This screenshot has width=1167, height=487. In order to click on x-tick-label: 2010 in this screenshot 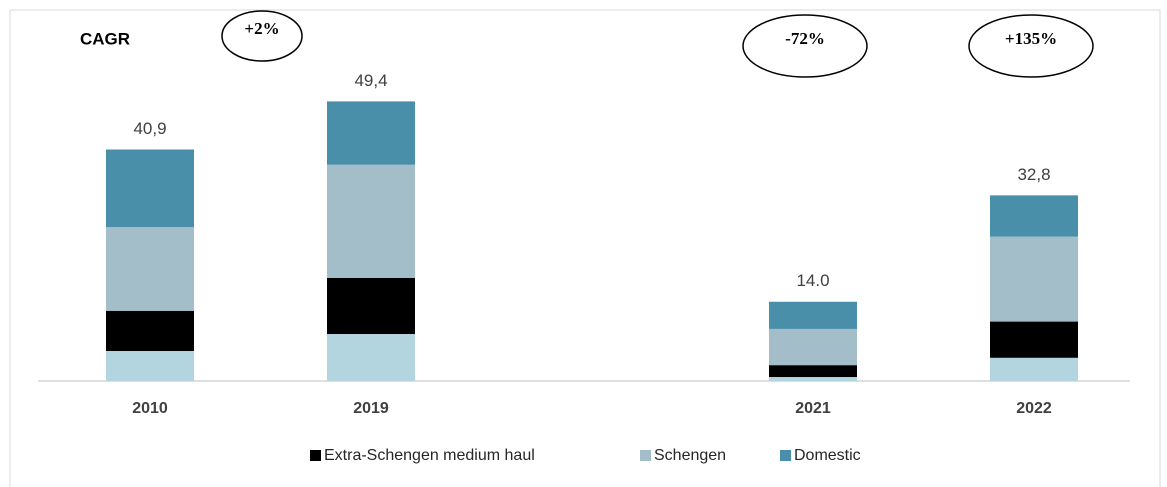, I will do `click(150, 408)`.